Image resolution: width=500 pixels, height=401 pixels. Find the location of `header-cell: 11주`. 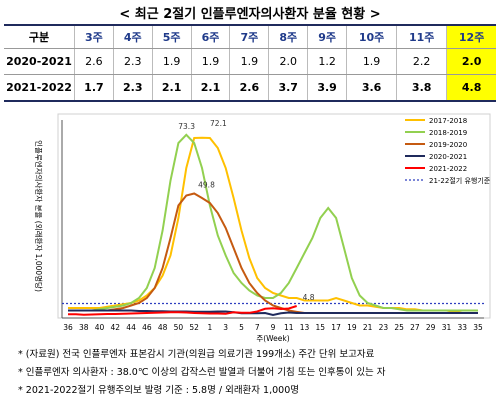

header-cell: 11주 is located at coordinates (421, 37).